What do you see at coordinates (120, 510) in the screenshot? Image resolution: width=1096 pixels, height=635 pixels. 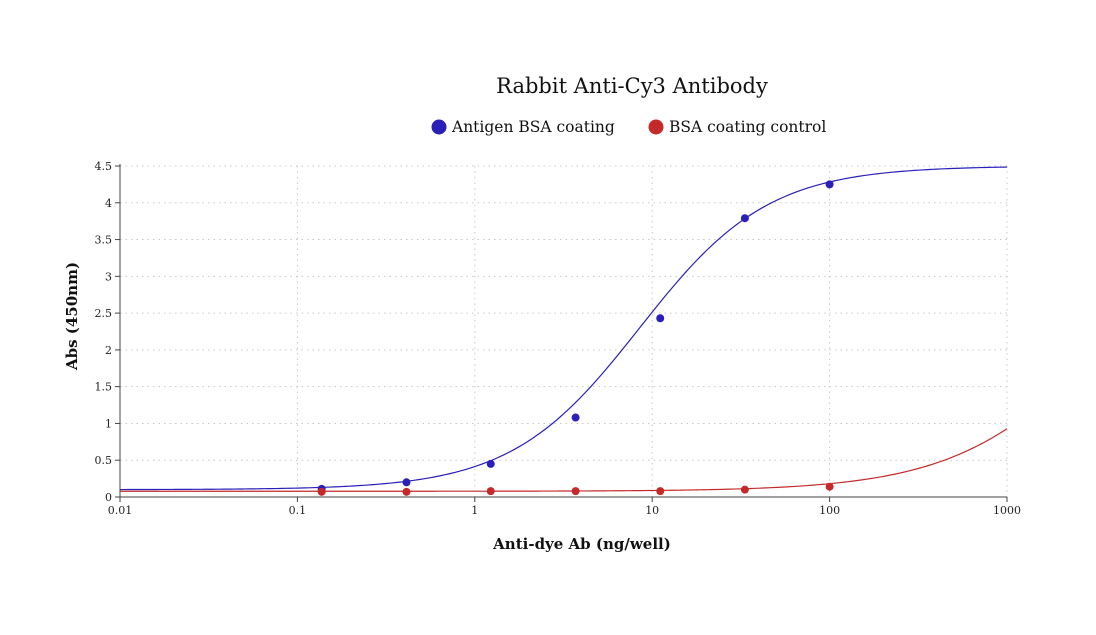 I see `x-tick-label: 0.01` at bounding box center [120, 510].